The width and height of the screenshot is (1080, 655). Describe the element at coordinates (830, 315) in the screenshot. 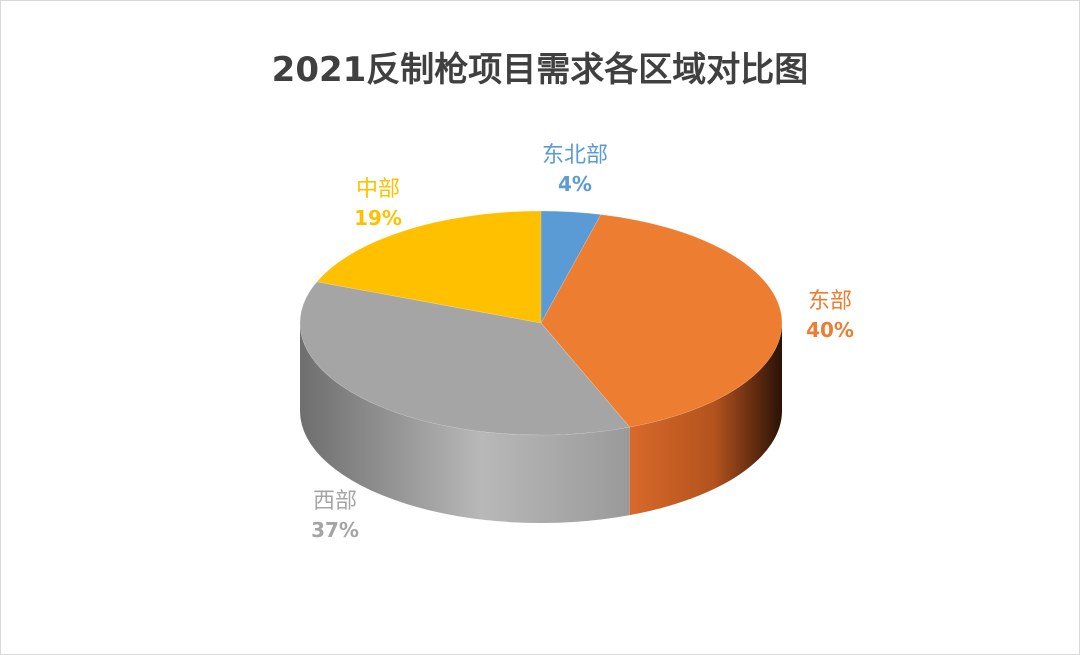

I see `label-east: 东部 40%` at that location.